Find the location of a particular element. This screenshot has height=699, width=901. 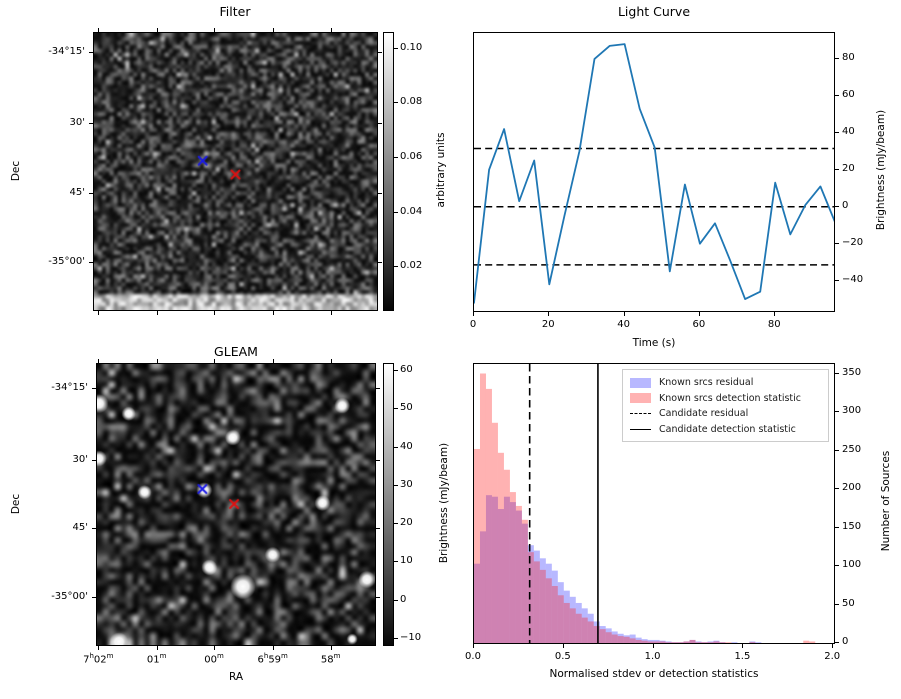

ra-tick-label: 00m is located at coordinates (214, 659).